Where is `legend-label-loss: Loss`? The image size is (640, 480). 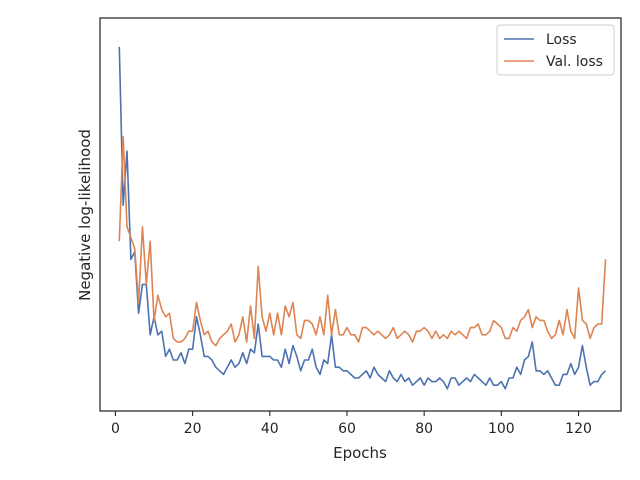 legend-label-loss: Loss is located at coordinates (561, 40).